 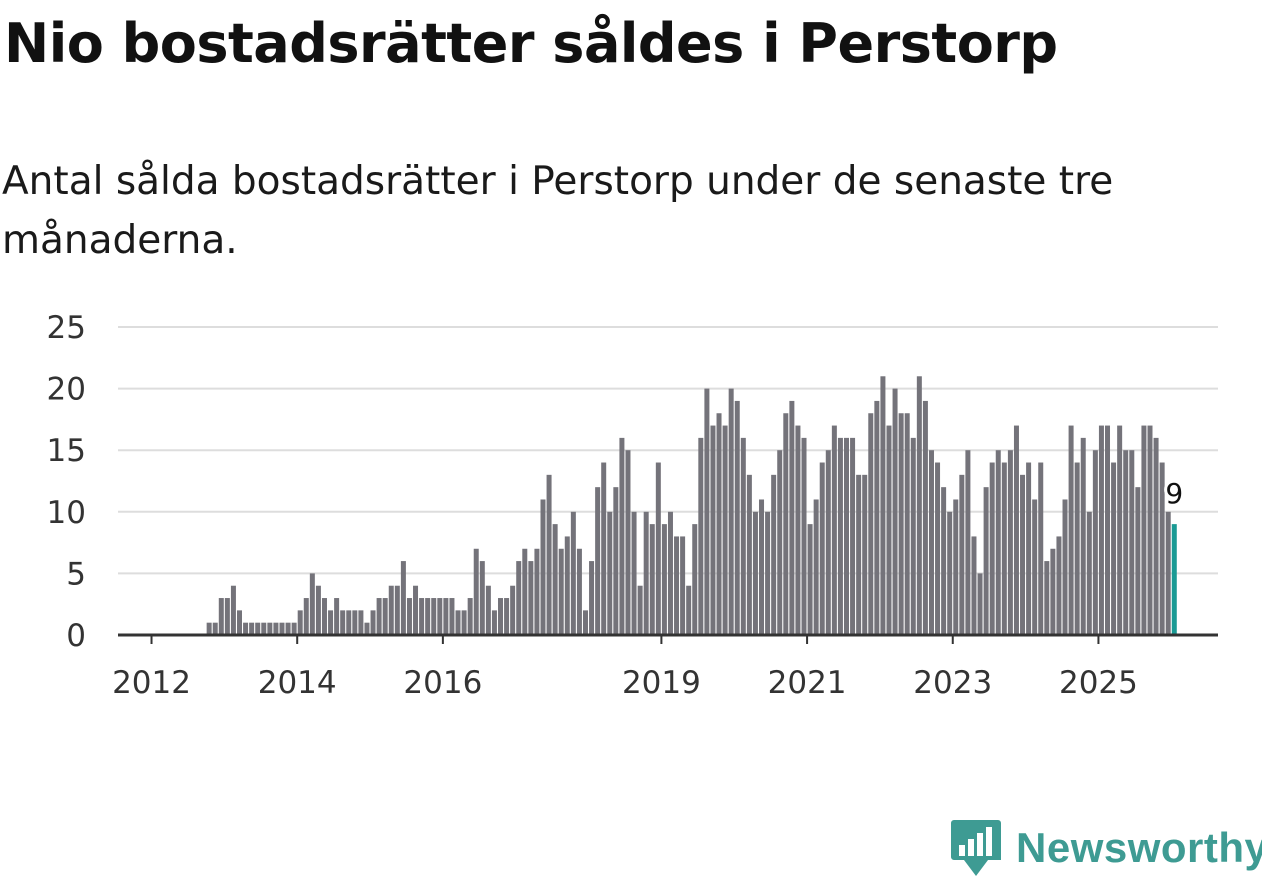 I want to click on x-tick-label: 2025, so click(x=1098, y=683).